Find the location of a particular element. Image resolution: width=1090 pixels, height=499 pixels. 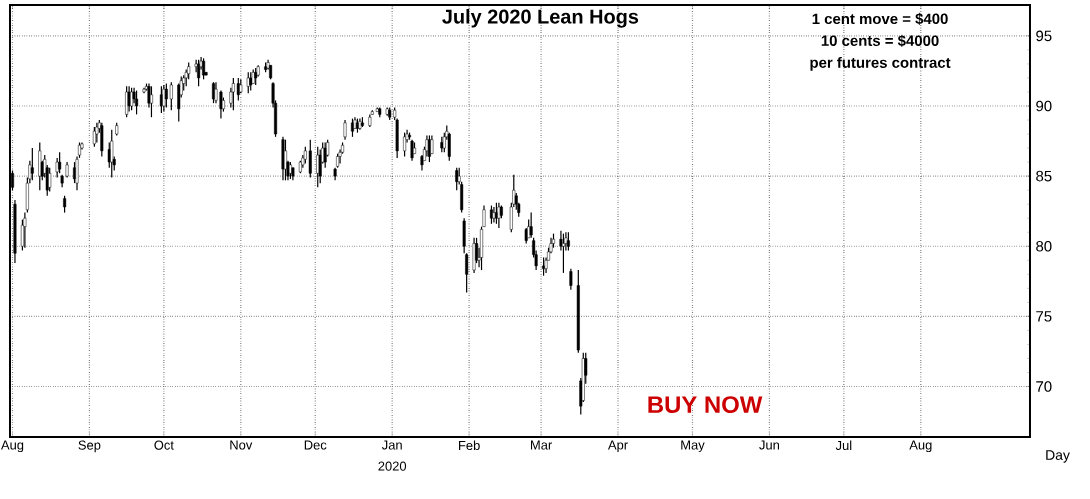

y-tick-label: 70 is located at coordinates (1044, 386).